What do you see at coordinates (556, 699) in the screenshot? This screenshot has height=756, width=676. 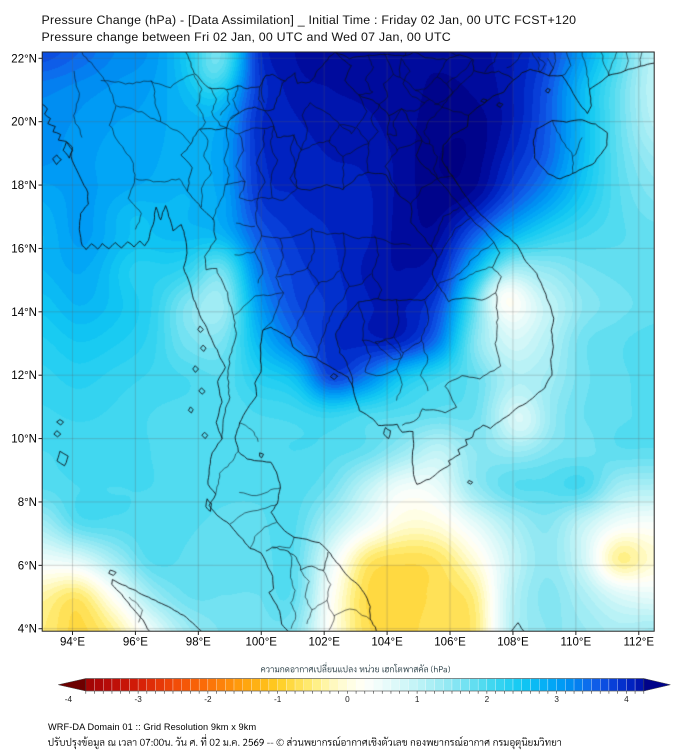 I see `svg-text: 3` at bounding box center [556, 699].